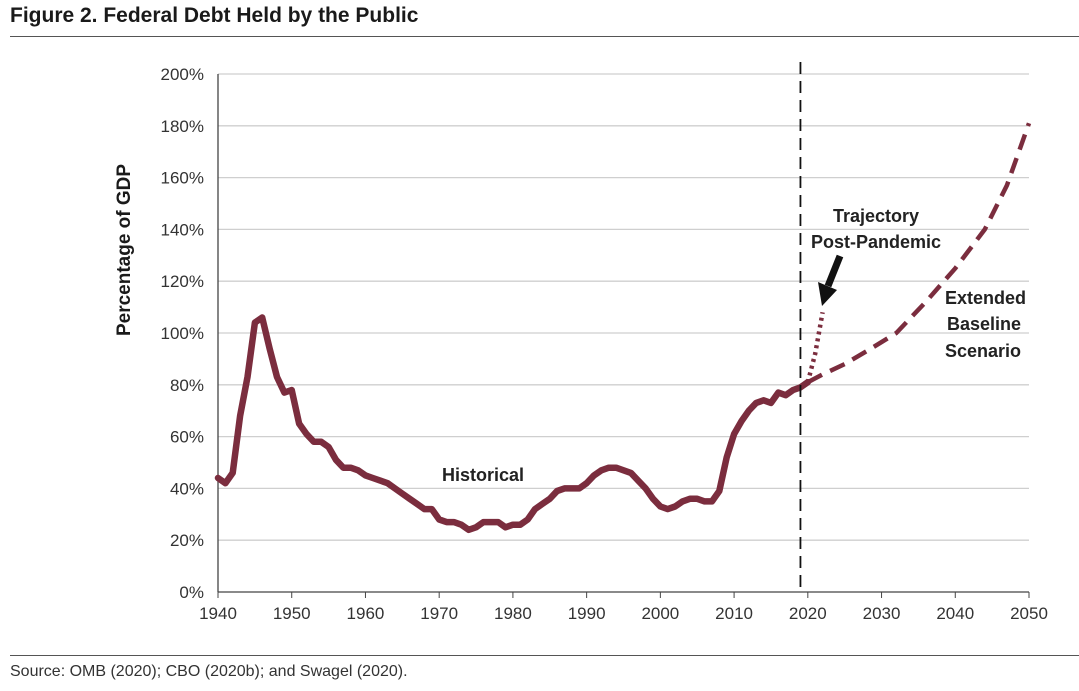 Image resolution: width=1079 pixels, height=691 pixels. What do you see at coordinates (366, 613) in the screenshot?
I see `x-tick-label: 1960` at bounding box center [366, 613].